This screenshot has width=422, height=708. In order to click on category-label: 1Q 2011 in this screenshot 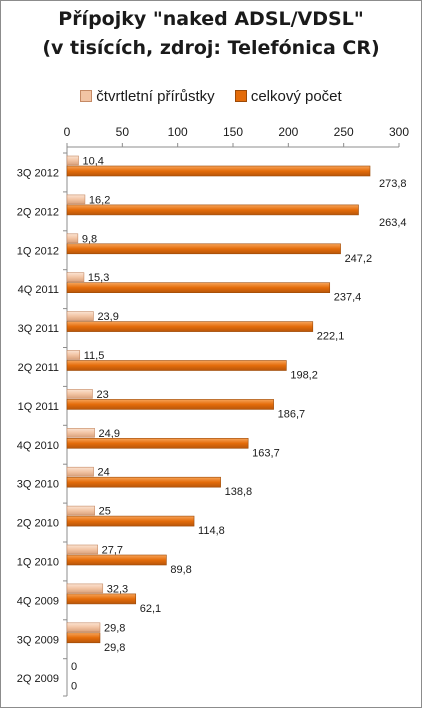, I will do `click(38, 407)`.